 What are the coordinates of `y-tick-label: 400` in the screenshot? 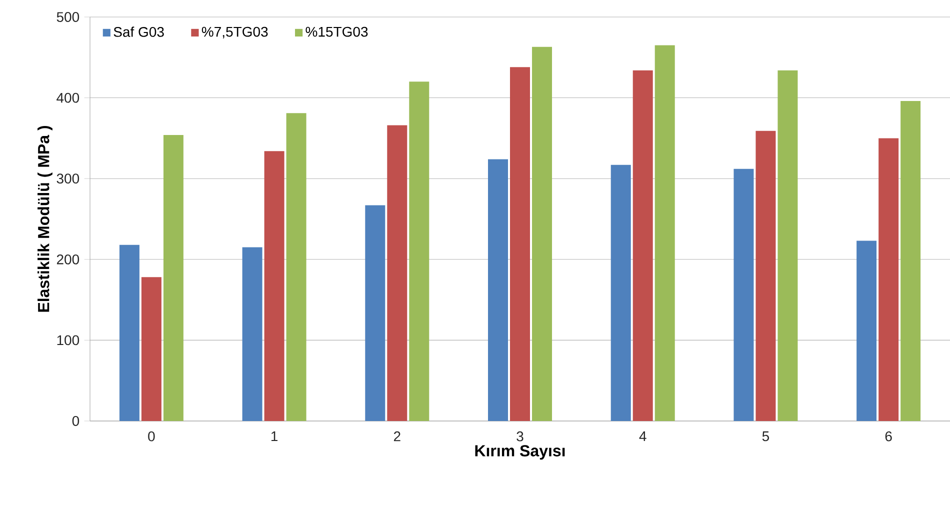 It's located at (68, 97).